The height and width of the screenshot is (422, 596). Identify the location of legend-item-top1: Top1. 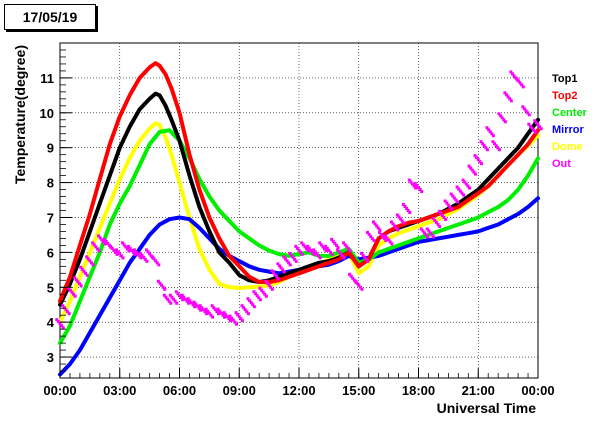
(564, 79).